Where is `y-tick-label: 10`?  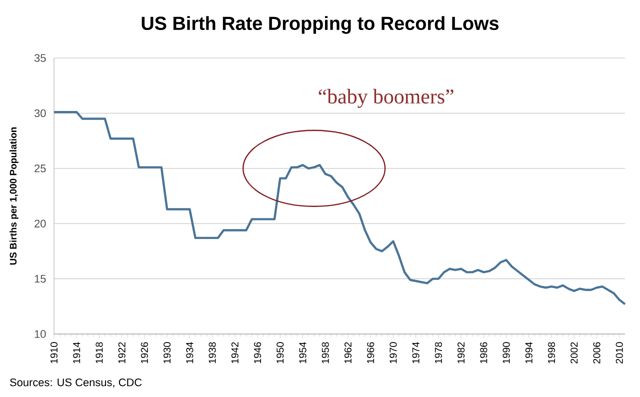
y-tick-label: 10 is located at coordinates (40, 334).